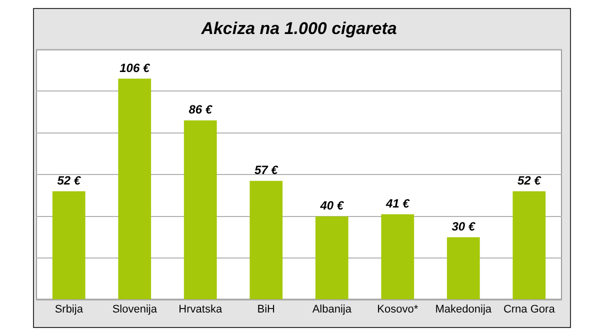  I want to click on x-tick-label: Albanija, so click(332, 309).